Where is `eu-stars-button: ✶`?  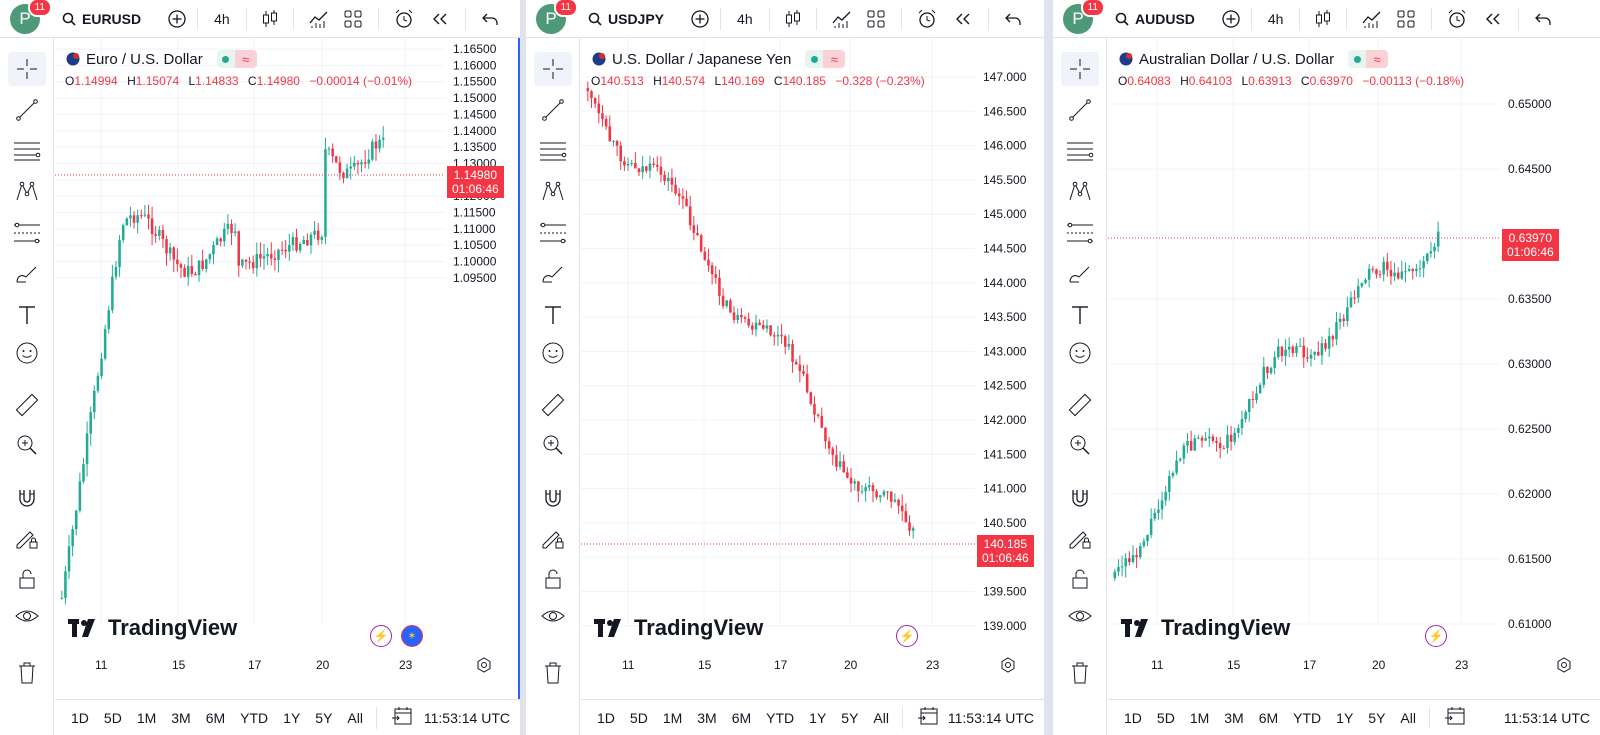 eu-stars-button: ✶ is located at coordinates (412, 636).